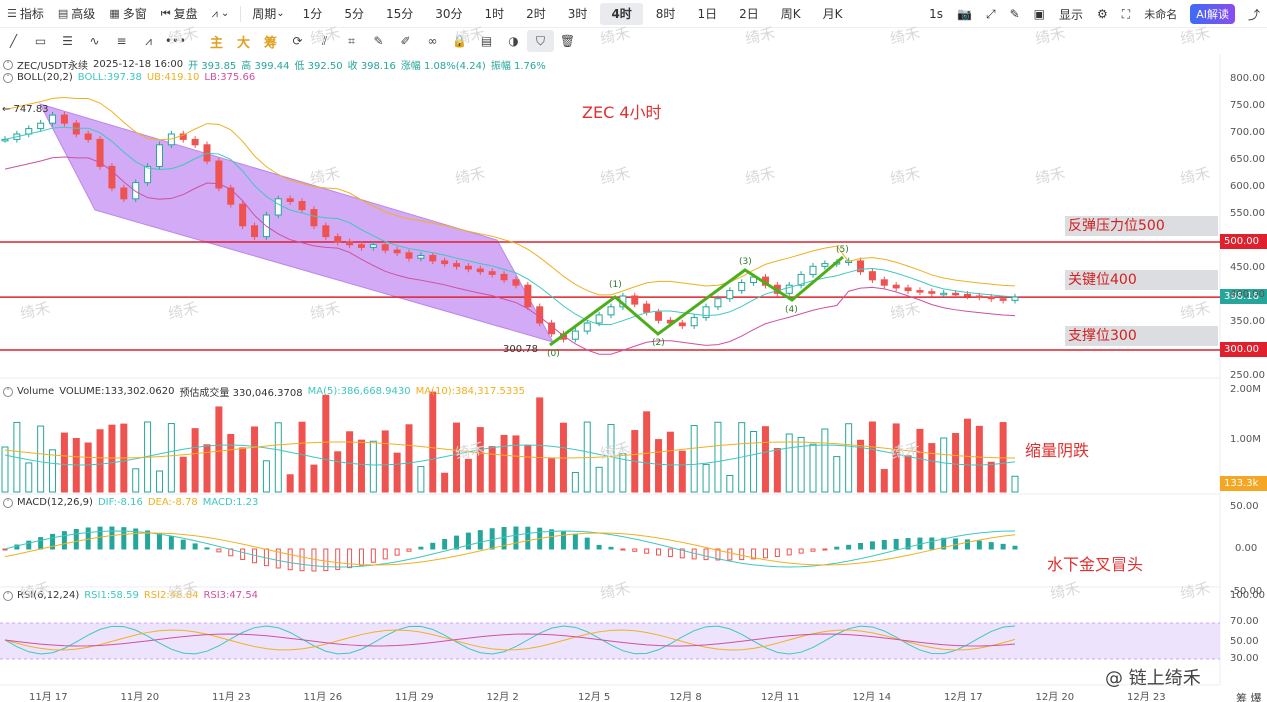  What do you see at coordinates (1249, 697) in the screenshot?
I see `bottom-right-tools: 筹 爆` at bounding box center [1249, 697].